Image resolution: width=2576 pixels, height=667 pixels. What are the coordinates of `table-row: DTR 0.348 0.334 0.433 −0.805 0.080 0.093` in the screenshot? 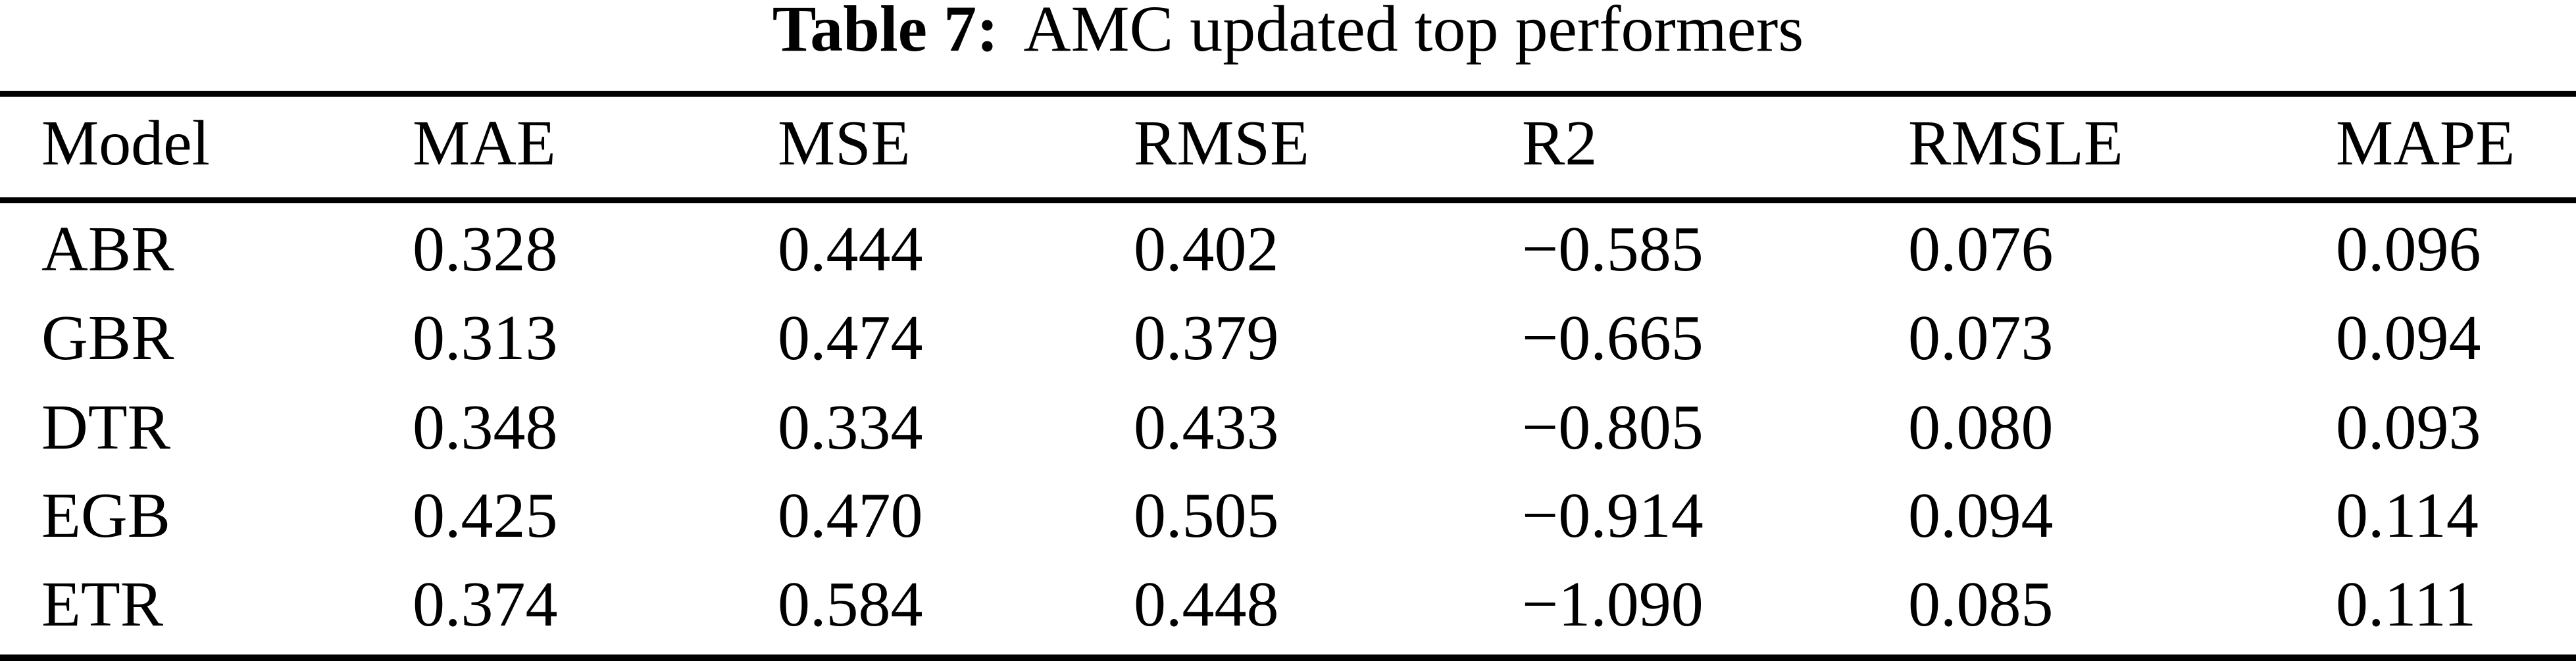 It's located at (1288, 427).